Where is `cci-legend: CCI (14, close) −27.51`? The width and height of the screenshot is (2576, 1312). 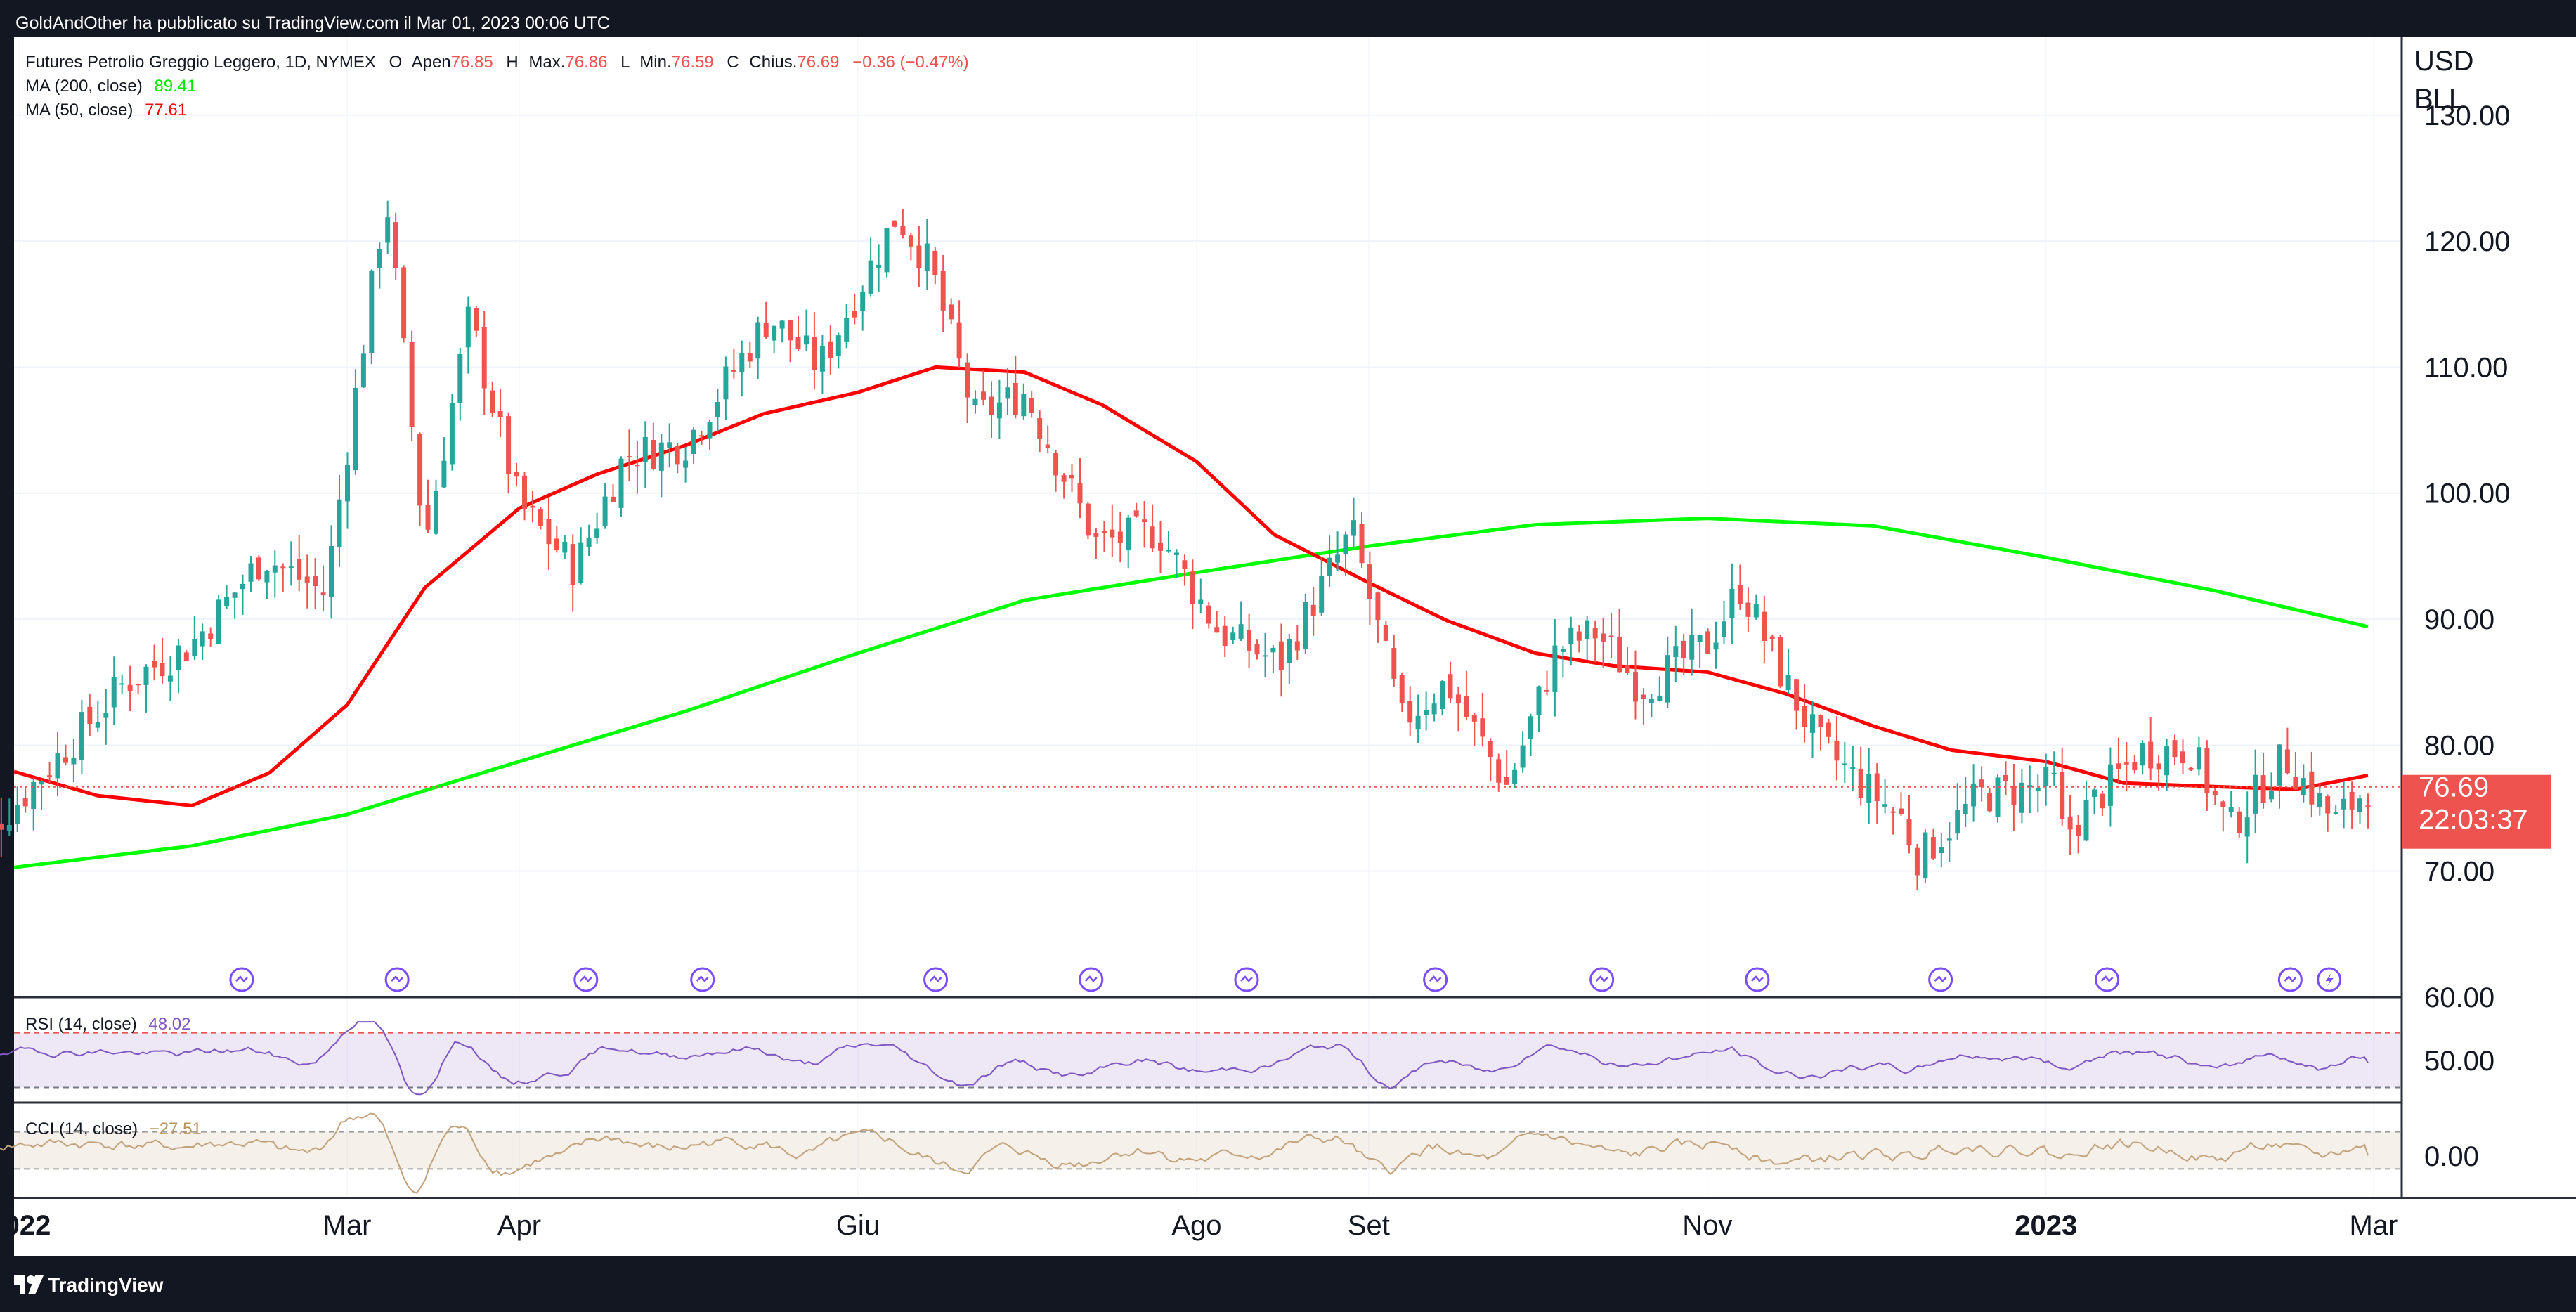 cci-legend: CCI (14, close) −27.51 is located at coordinates (113, 1129).